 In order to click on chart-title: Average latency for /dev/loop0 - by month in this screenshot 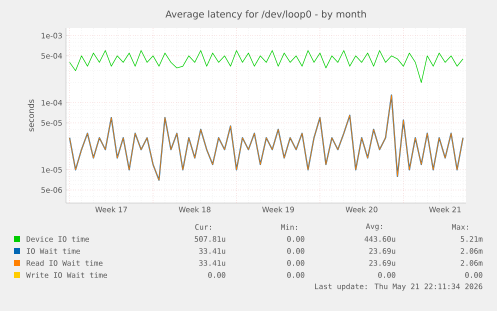, I will do `click(265, 15)`.